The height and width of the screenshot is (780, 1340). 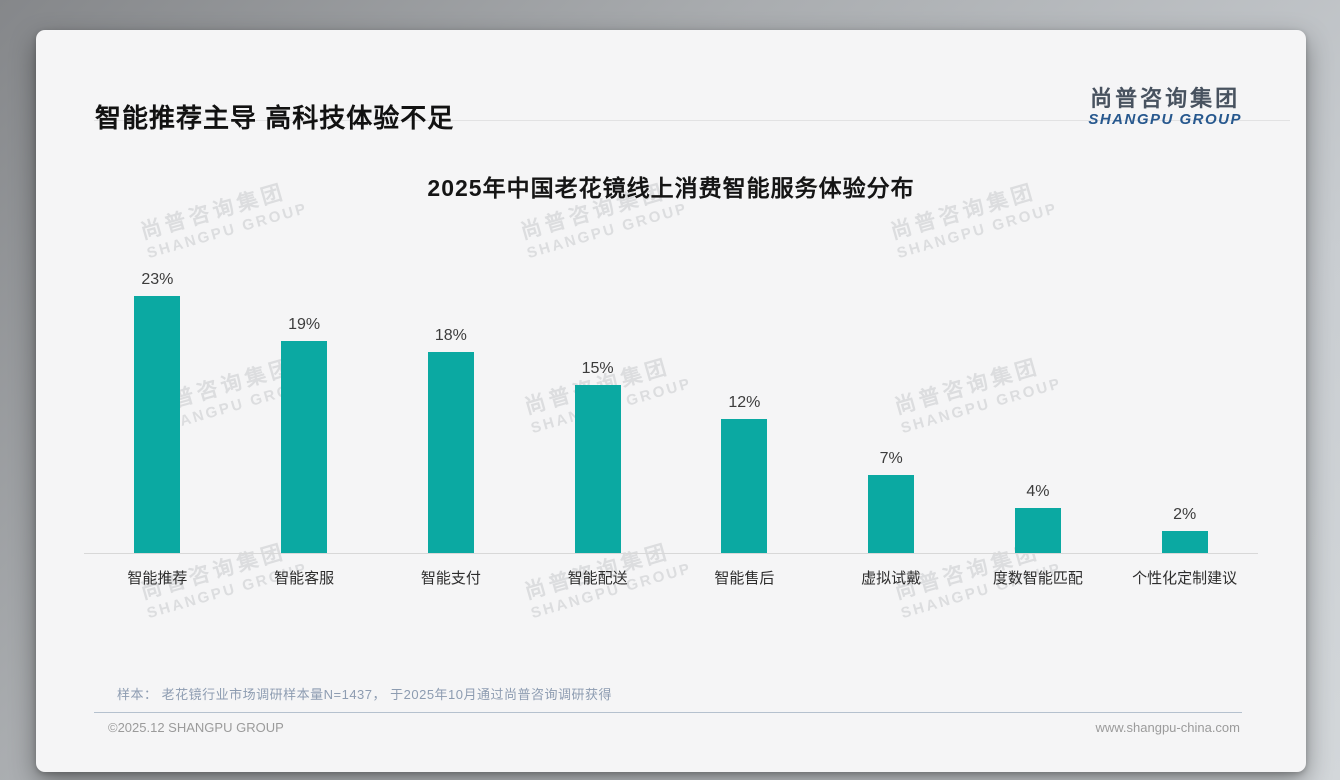 I want to click on bar-column: 4%, so click(x=1038, y=406).